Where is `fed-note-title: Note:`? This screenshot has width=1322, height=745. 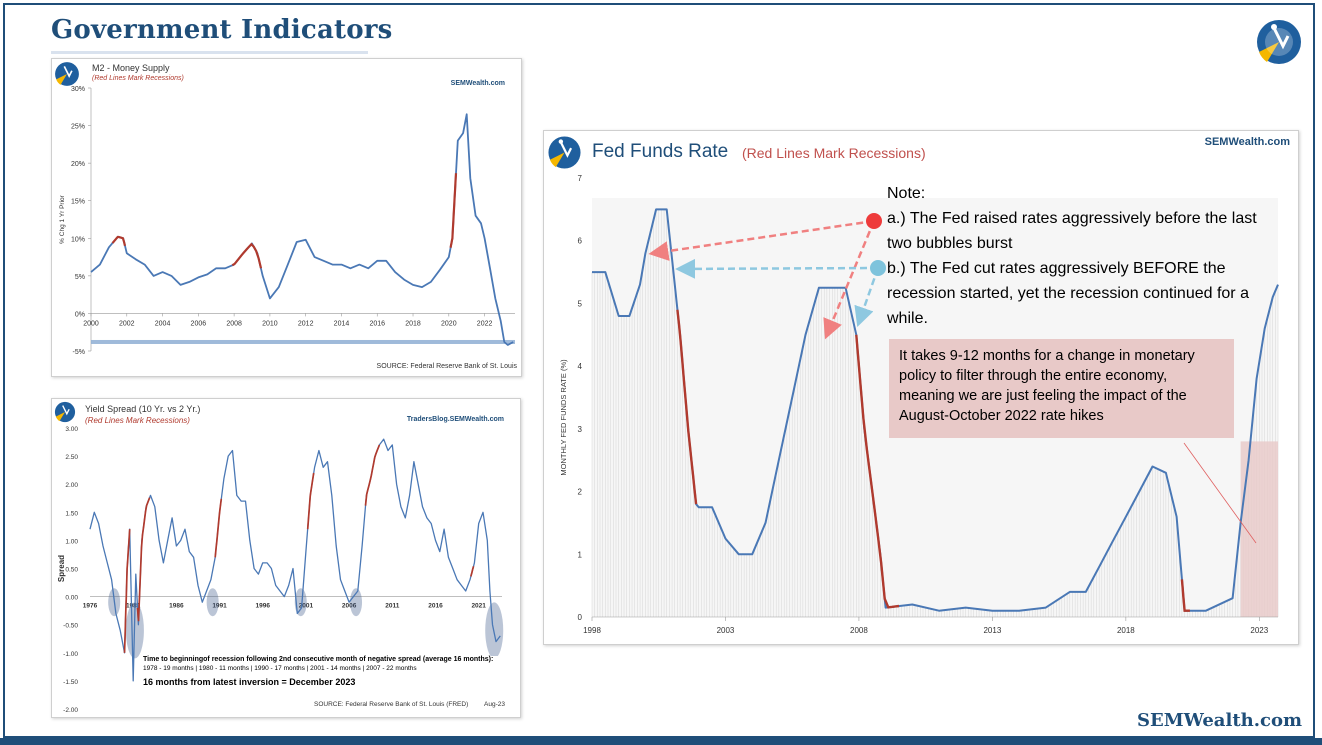
fed-note-title: Note: is located at coordinates (906, 193).